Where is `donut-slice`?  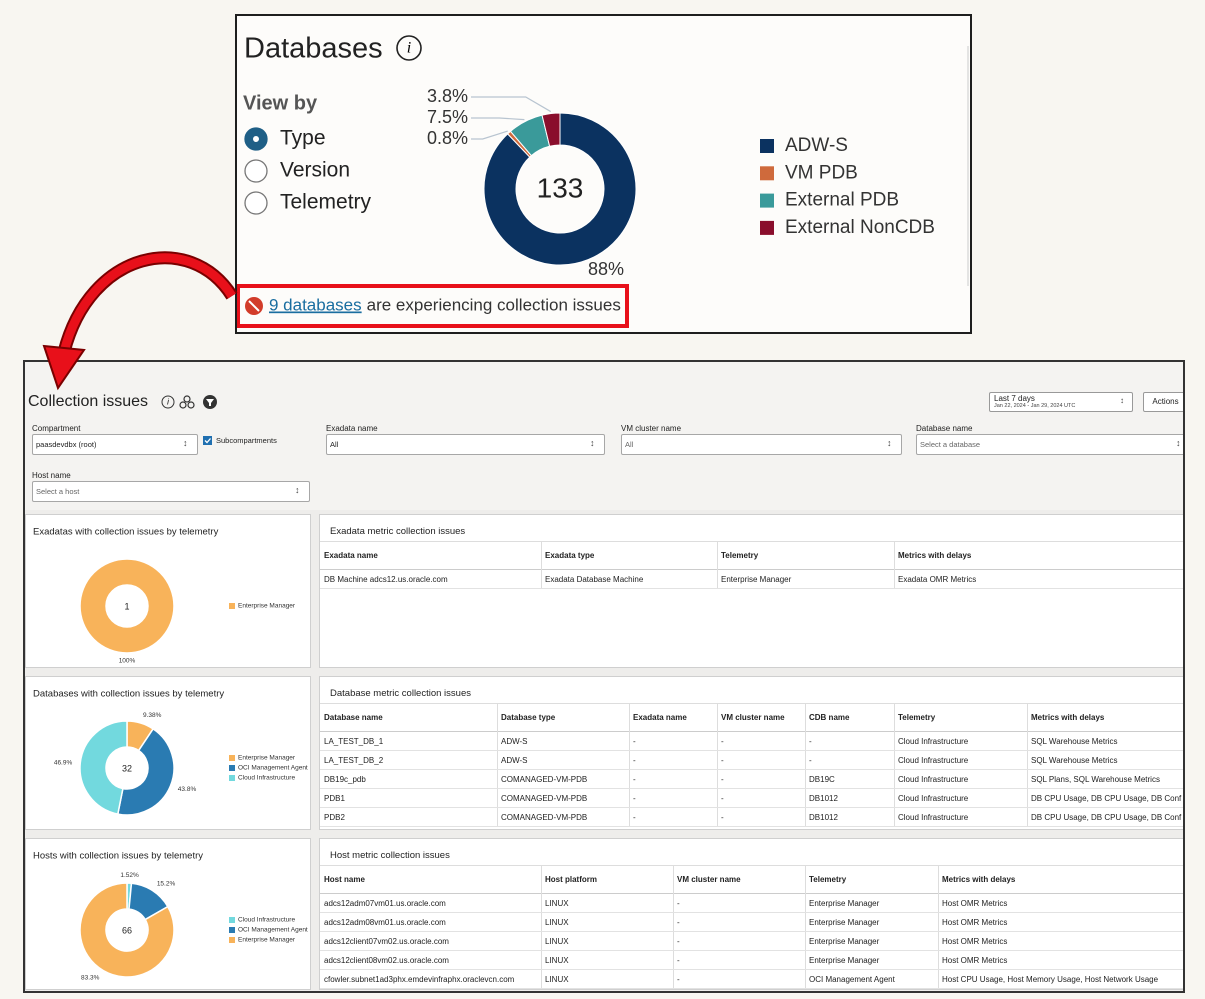
donut-slice is located at coordinates (145, 771).